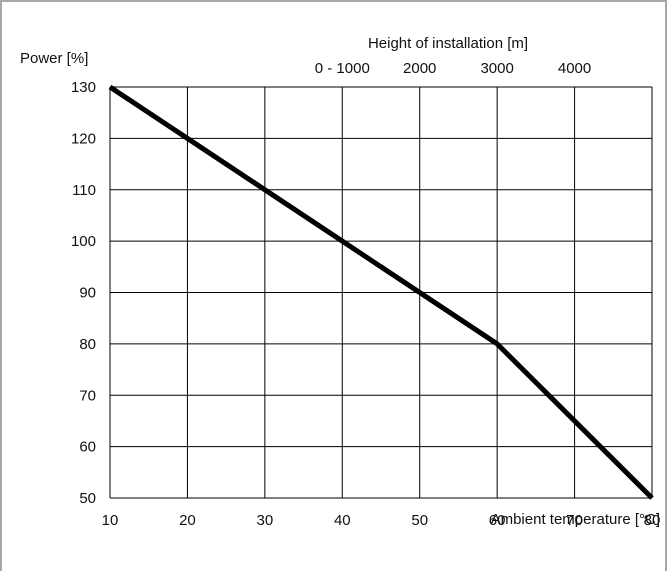  I want to click on y-tick-label-90: 90, so click(87, 293).